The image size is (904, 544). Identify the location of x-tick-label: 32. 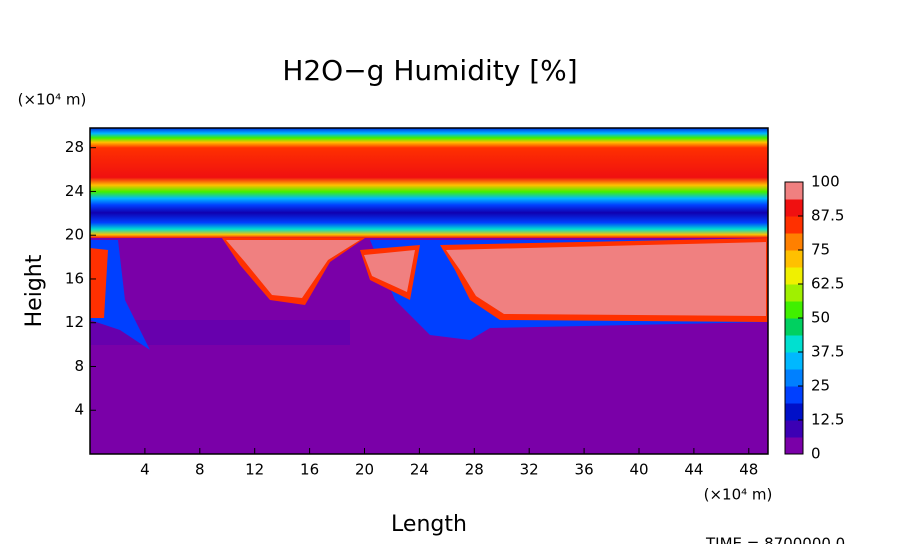
(529, 470).